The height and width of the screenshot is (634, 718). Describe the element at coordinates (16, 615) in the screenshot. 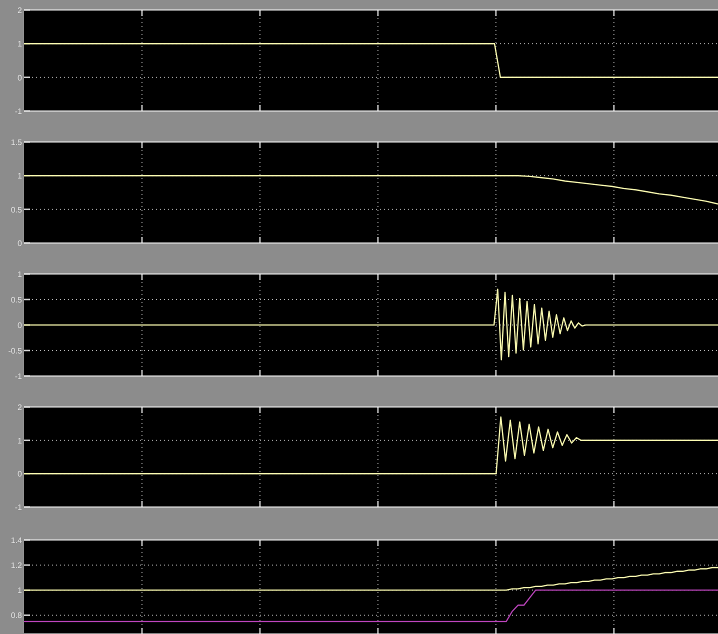

I see `y-tick-label: 0.8` at that location.